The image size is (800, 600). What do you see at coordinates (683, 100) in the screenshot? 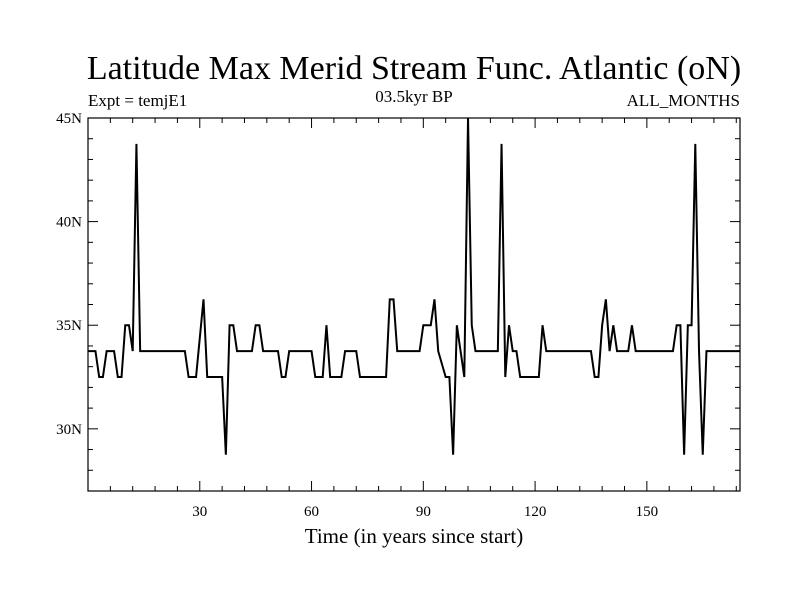
I see `months-label: ALL_MONTHS` at bounding box center [683, 100].